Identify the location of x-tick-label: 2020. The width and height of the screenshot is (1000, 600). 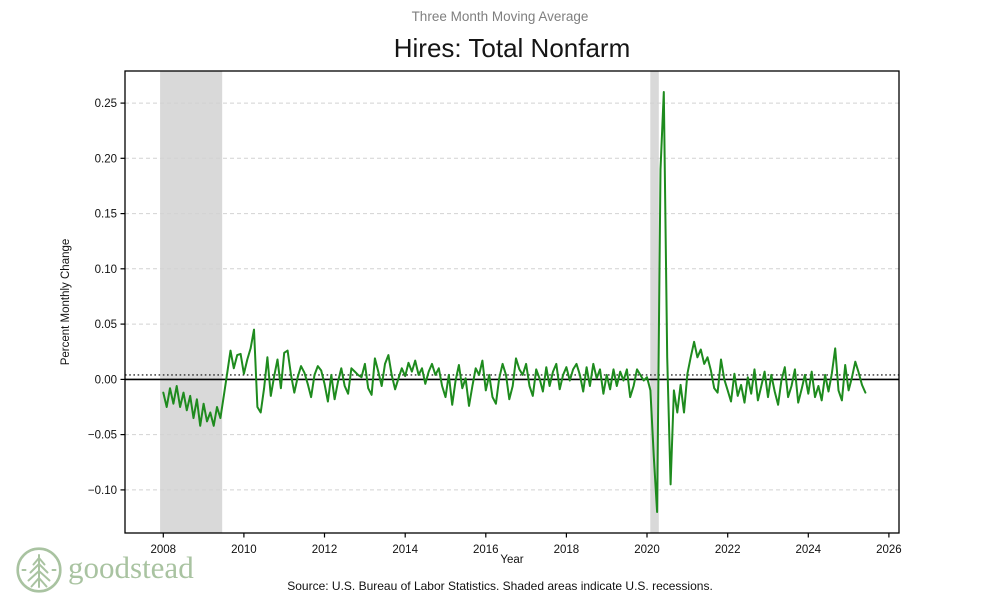
(647, 550).